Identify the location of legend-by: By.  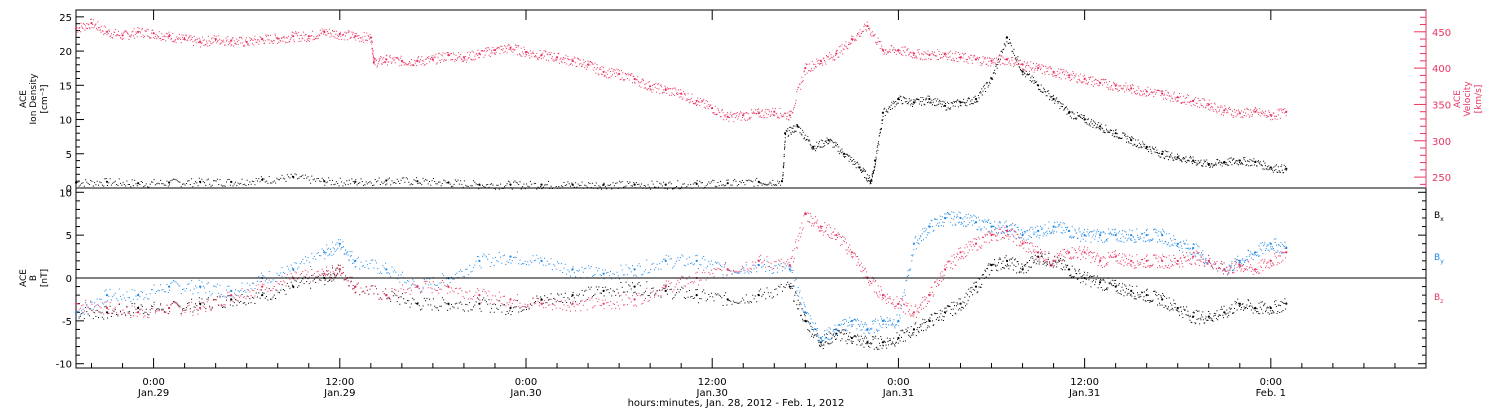
(1439, 259).